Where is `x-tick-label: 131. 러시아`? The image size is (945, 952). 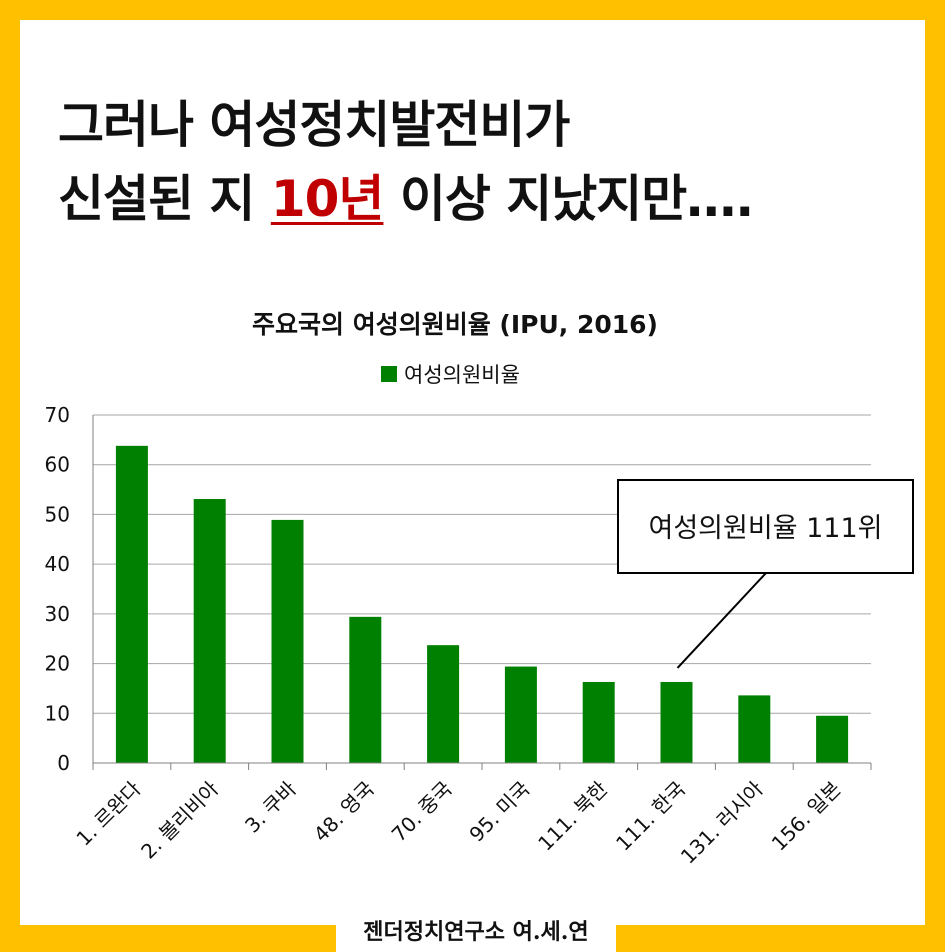
x-tick-label: 131. 러시아 is located at coordinates (722, 823).